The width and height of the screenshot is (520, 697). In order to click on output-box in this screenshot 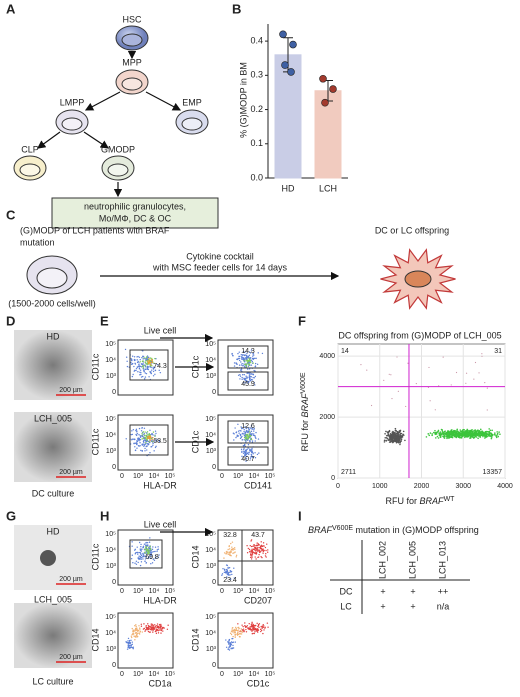, I will do `click(135, 213)`.